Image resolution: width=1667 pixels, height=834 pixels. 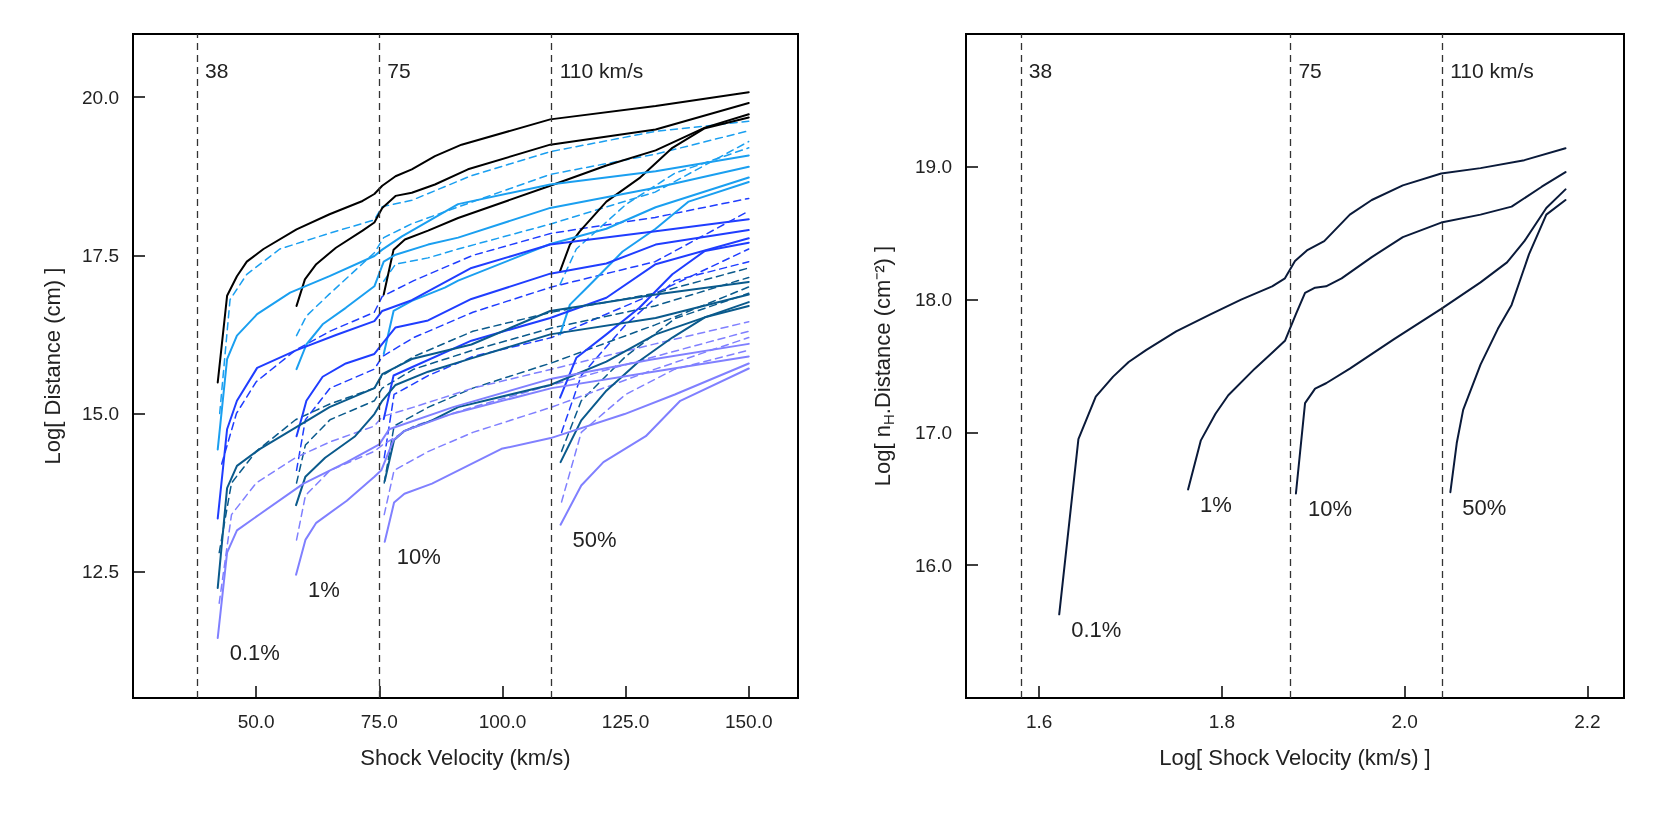 I want to click on y-tick-label: 16.0, so click(x=933, y=565).